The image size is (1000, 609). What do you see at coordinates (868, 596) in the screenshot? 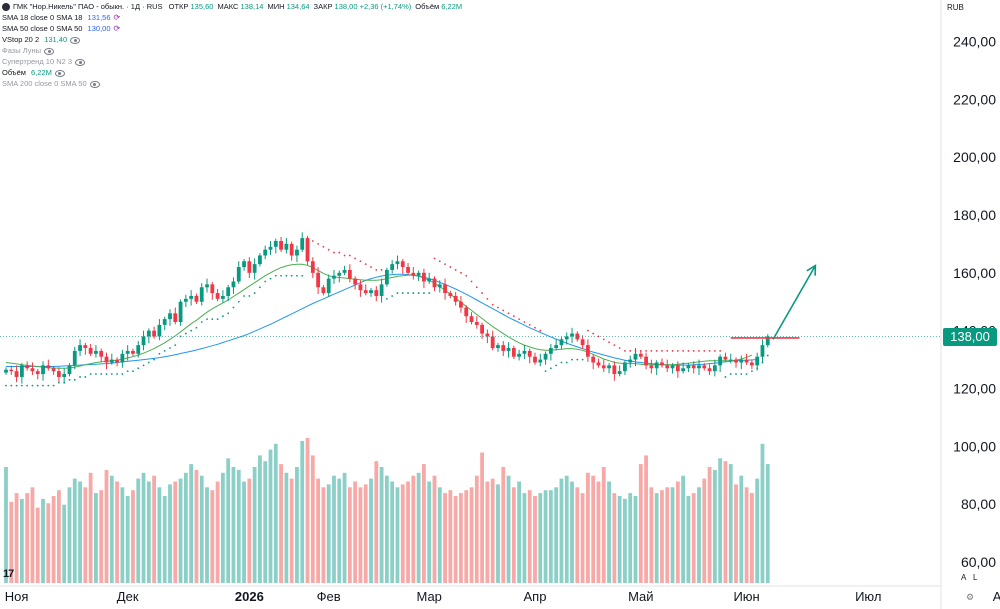
I see `time-tick-label: Июл` at bounding box center [868, 596].